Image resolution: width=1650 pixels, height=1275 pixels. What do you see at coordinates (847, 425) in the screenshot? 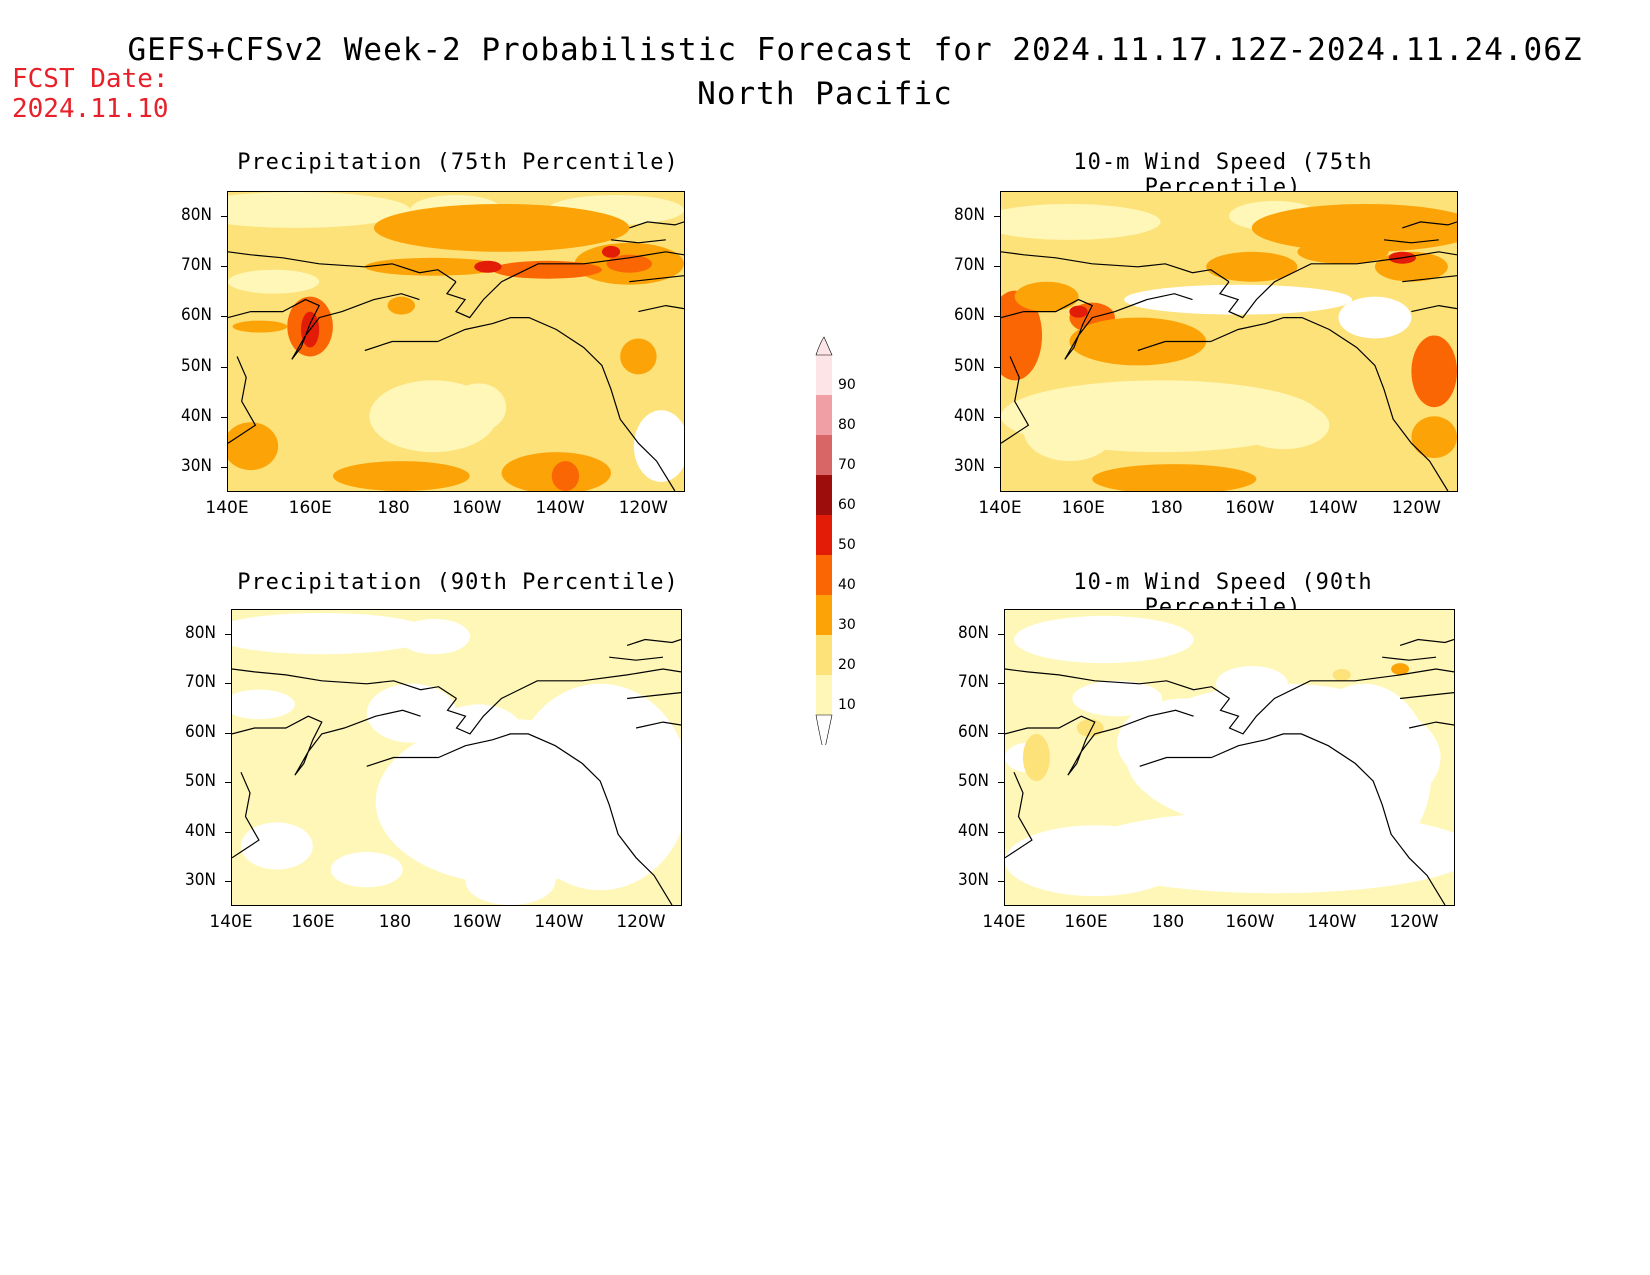
I see `colorbar-level-label: 80` at bounding box center [847, 425].